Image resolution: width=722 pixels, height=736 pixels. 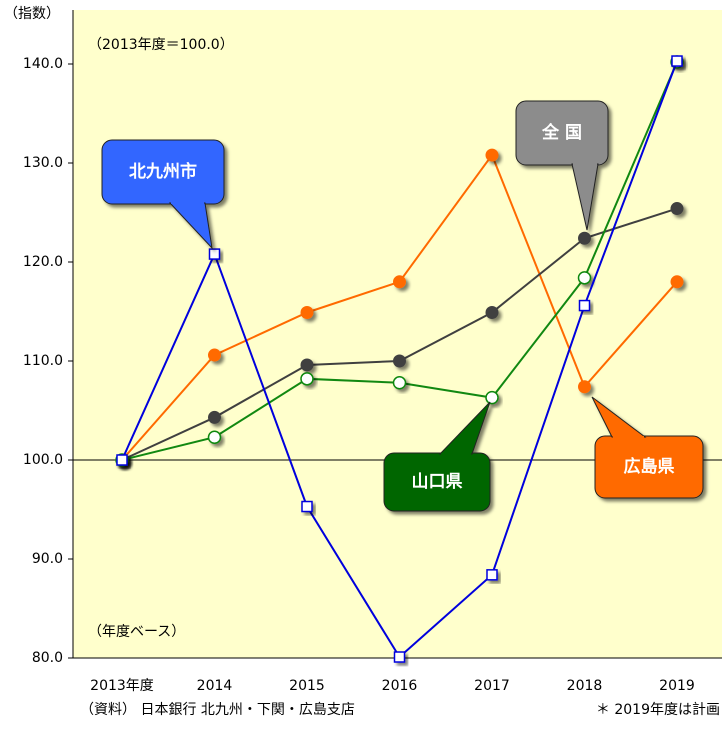 What do you see at coordinates (677, 686) in the screenshot?
I see `x-tick-label: 2019` at bounding box center [677, 686].